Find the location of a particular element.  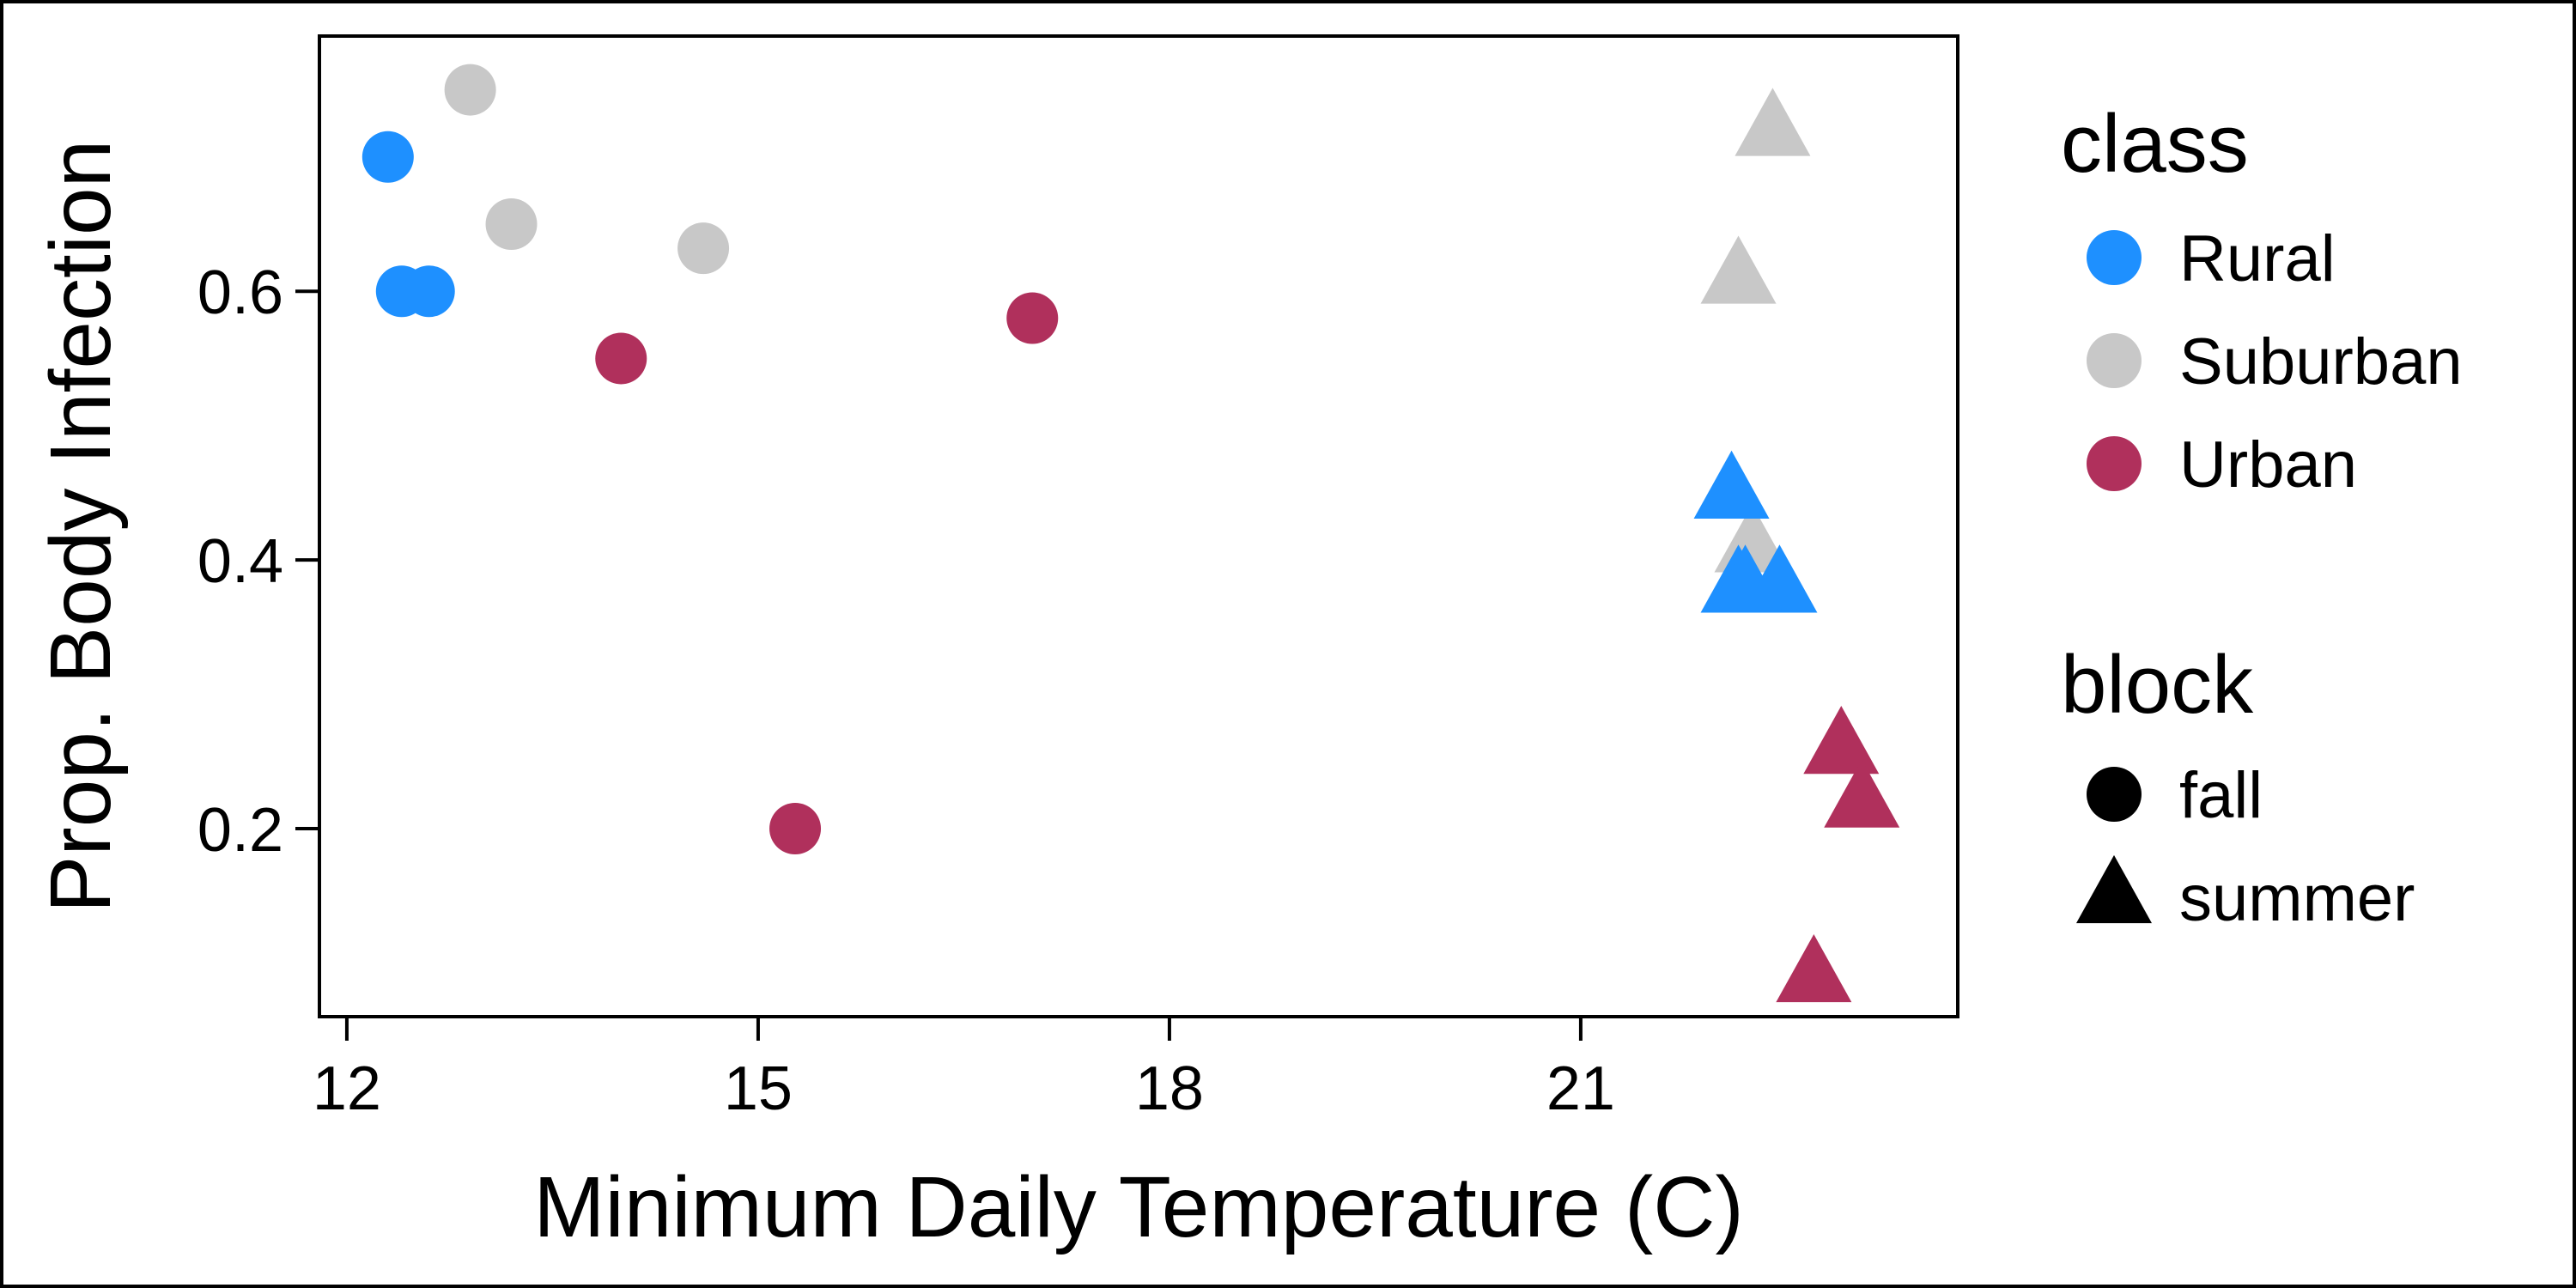

x-tick-label: 12 is located at coordinates (347, 1089).